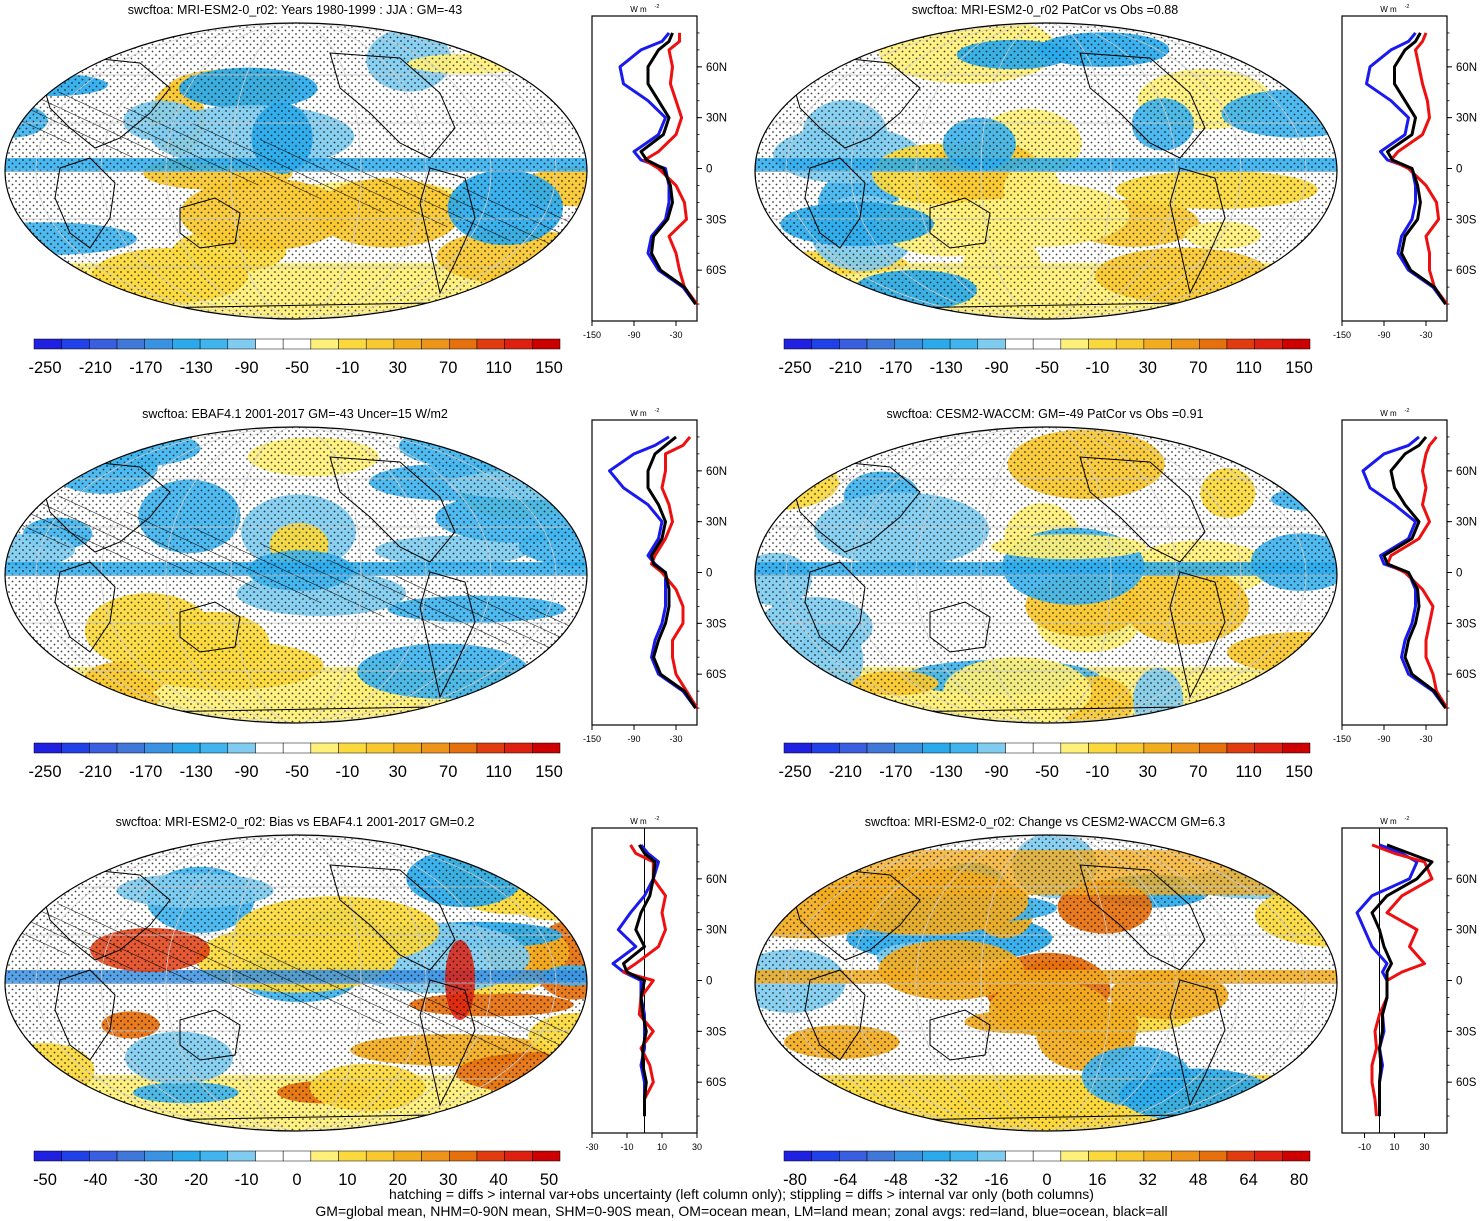  Describe the element at coordinates (1097, 1180) in the screenshot. I see `colorbar-tick-label: 16` at that location.